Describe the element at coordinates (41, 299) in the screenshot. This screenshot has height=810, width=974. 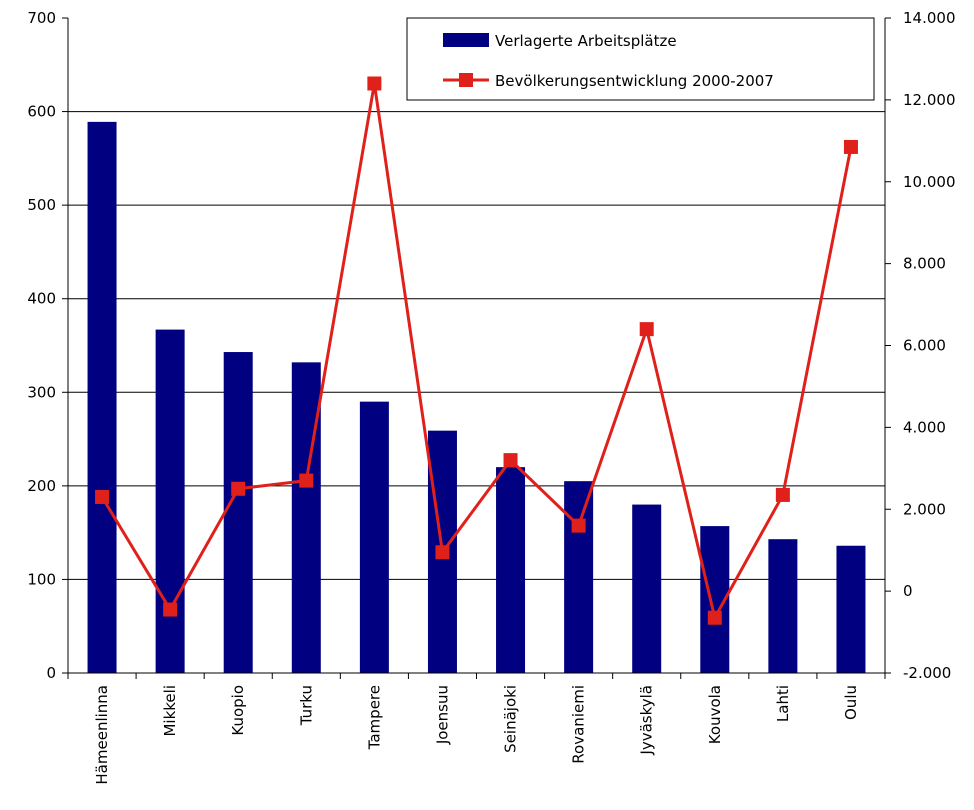
I see `left-tick-label: 400` at that location.